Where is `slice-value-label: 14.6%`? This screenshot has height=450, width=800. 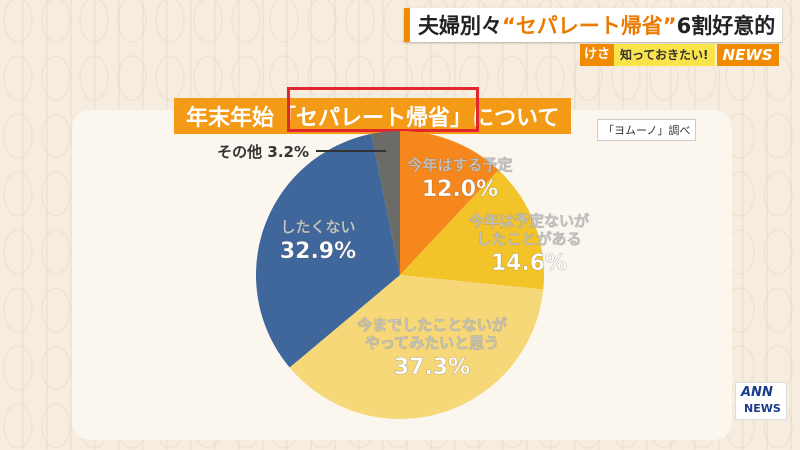 slice-value-label: 14.6% is located at coordinates (529, 263).